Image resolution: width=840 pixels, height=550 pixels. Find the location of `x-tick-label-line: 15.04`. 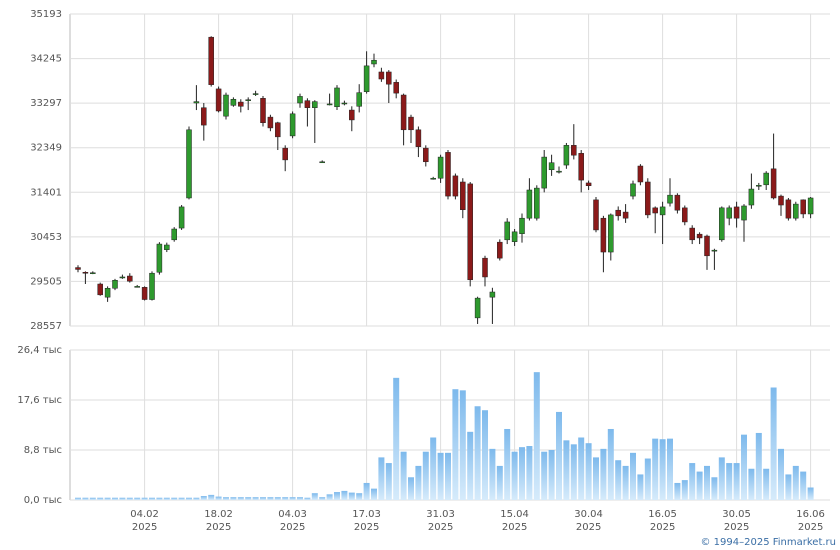

x-tick-label-line: 15.04 is located at coordinates (514, 514).